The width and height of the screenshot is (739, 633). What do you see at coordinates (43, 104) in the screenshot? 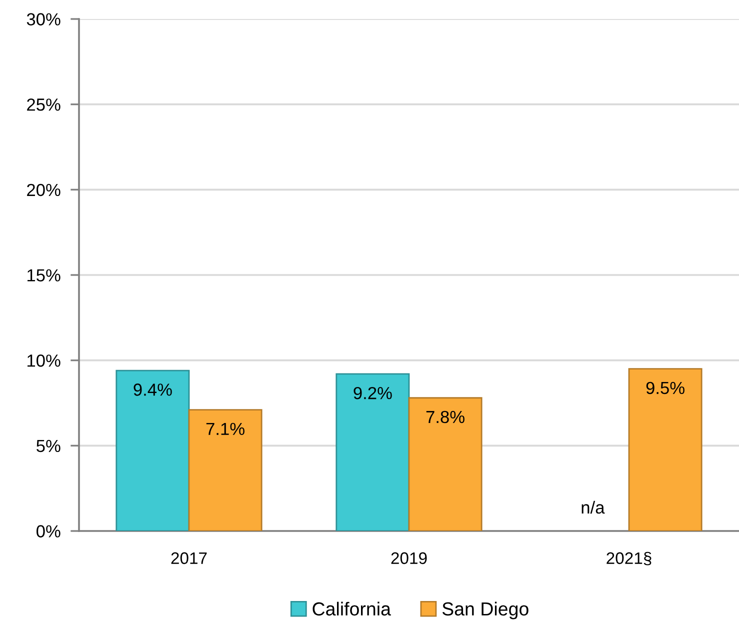
I see `y-tick-label: 25%` at bounding box center [43, 104].